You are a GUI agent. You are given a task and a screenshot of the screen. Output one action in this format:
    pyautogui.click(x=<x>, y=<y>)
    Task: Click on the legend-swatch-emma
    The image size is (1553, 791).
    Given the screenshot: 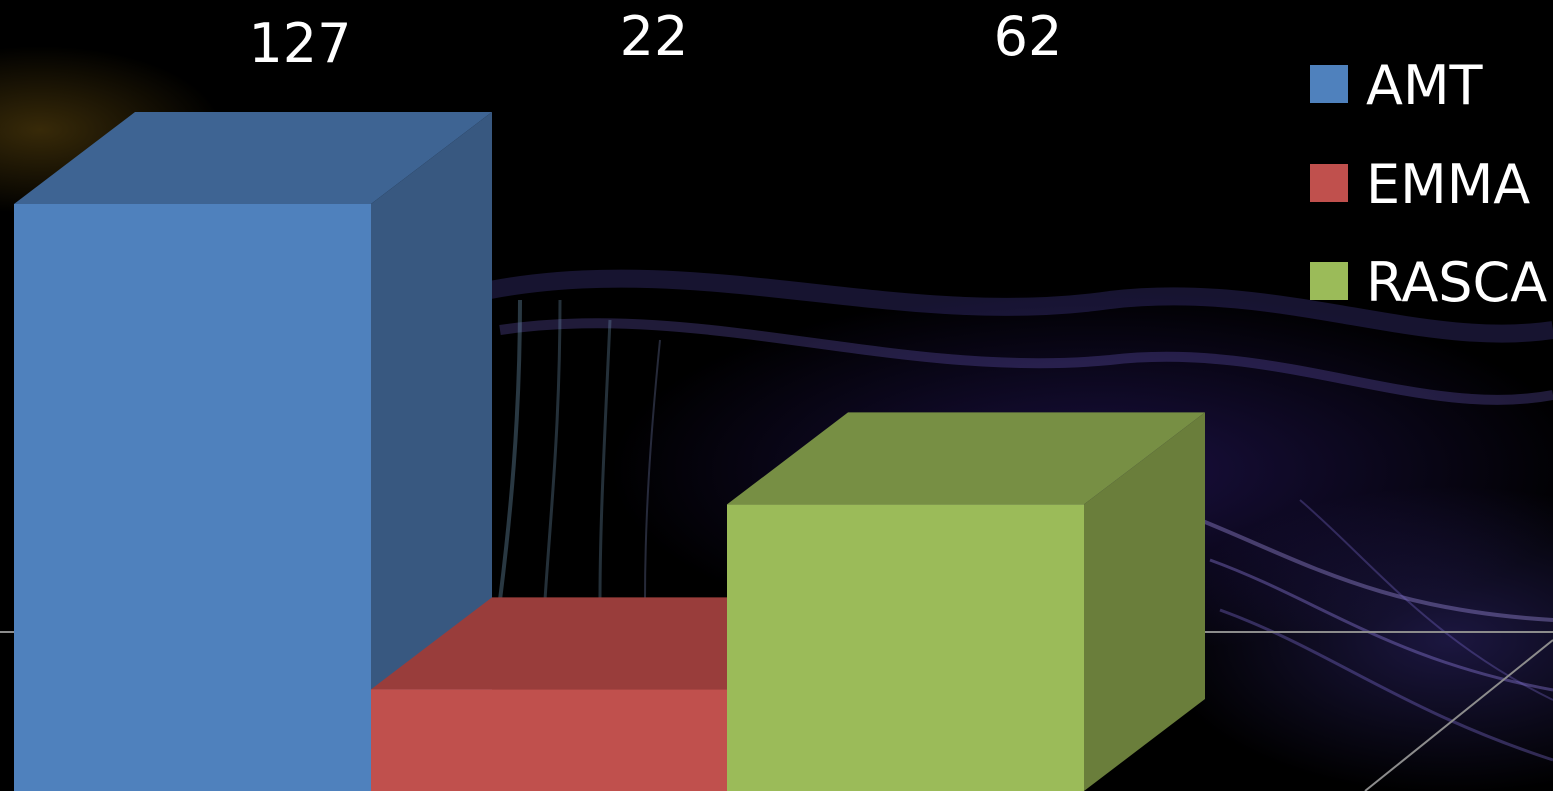 What is the action you would take?
    pyautogui.click(x=1329, y=183)
    